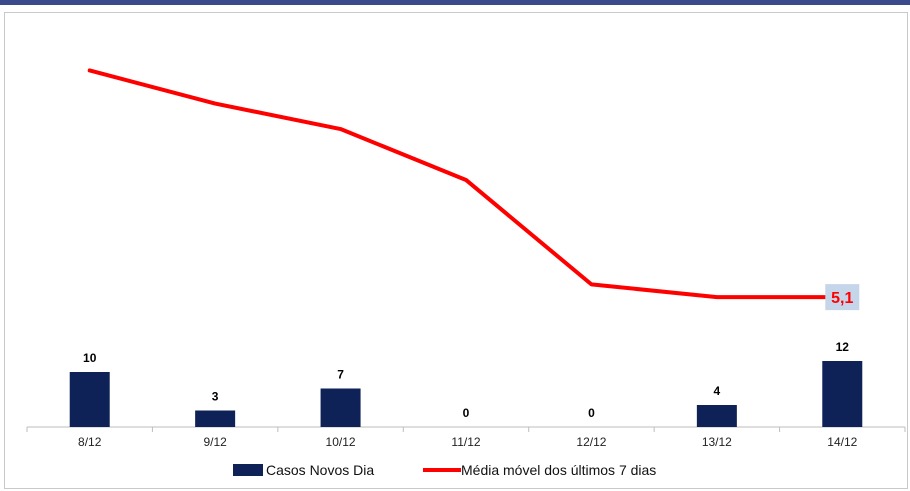 This screenshot has height=491, width=910. I want to click on bar-data-label: 3, so click(215, 397).